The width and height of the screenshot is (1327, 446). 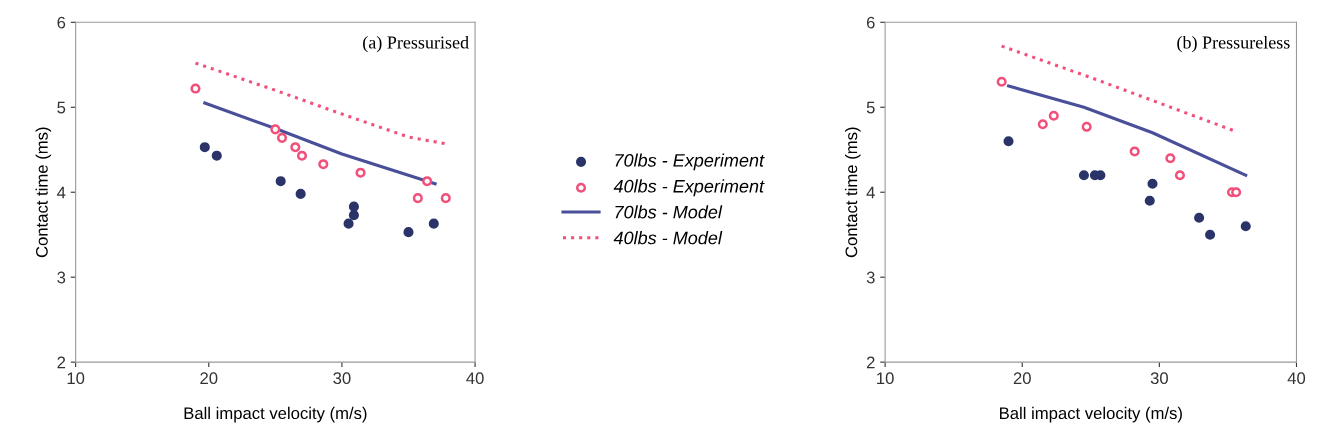 I want to click on legend-label: 70lbs - Experiment, so click(x=690, y=162).